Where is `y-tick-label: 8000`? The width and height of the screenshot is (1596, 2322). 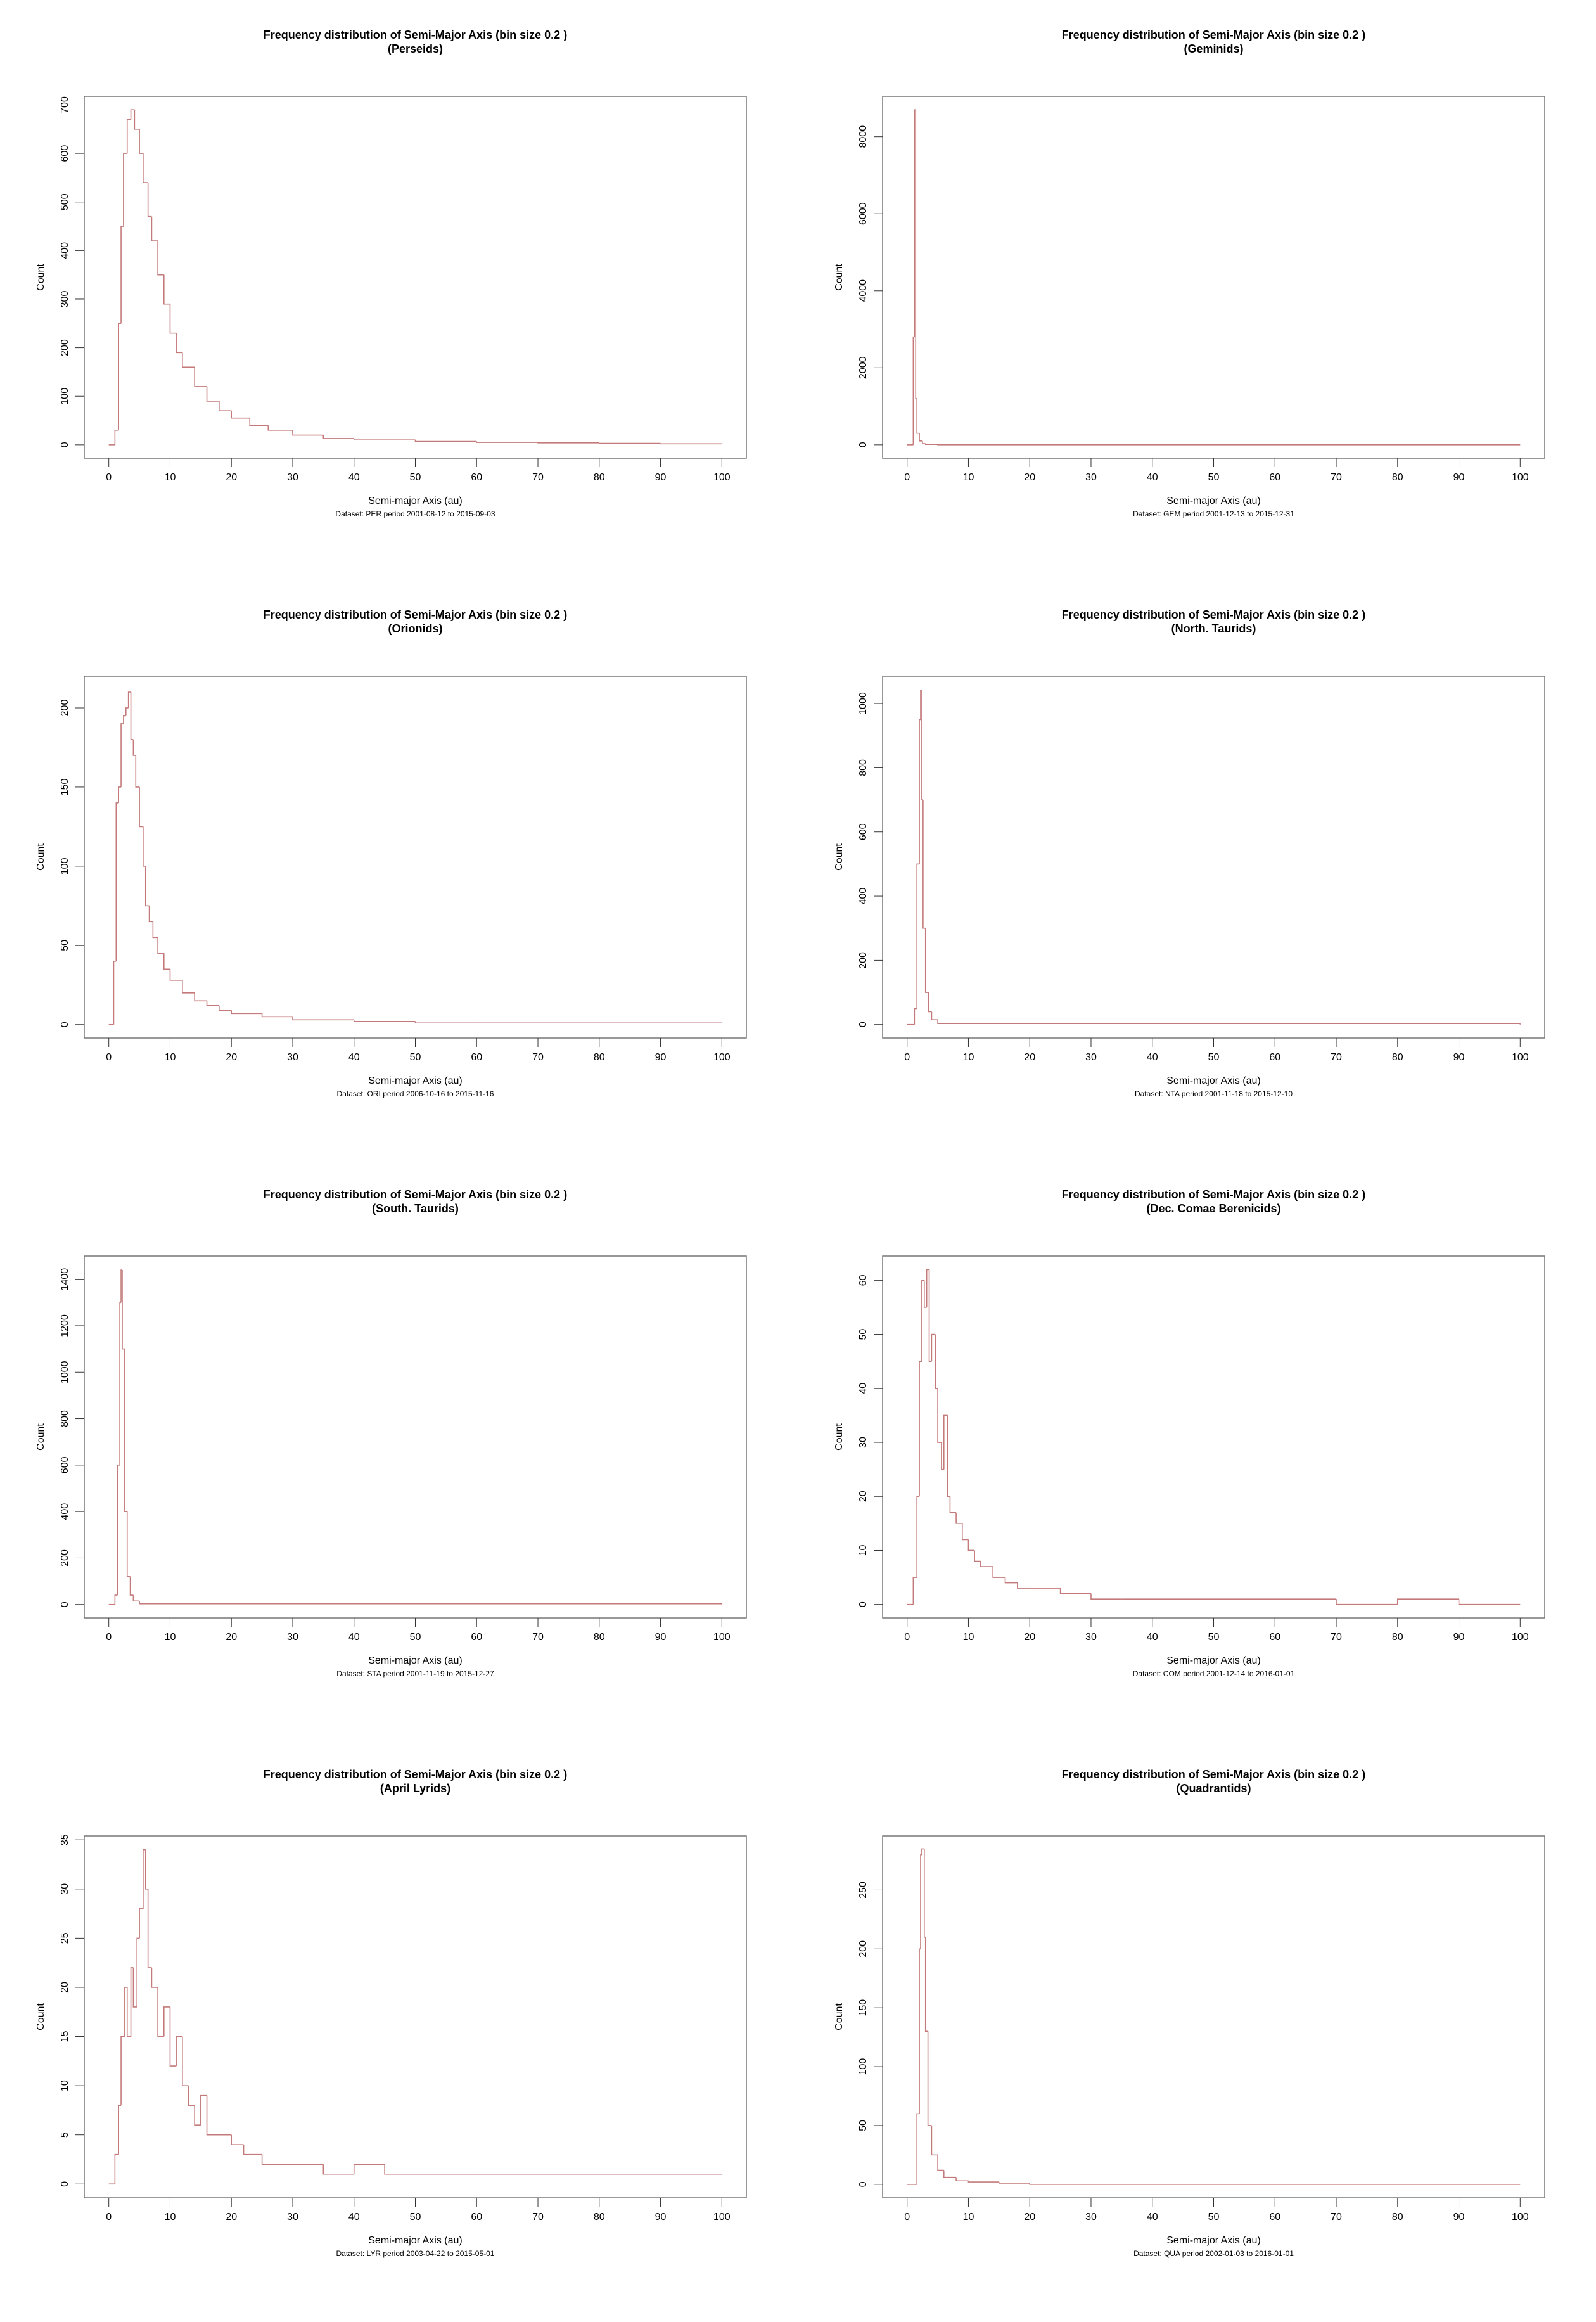
y-tick-label: 8000 is located at coordinates (863, 136).